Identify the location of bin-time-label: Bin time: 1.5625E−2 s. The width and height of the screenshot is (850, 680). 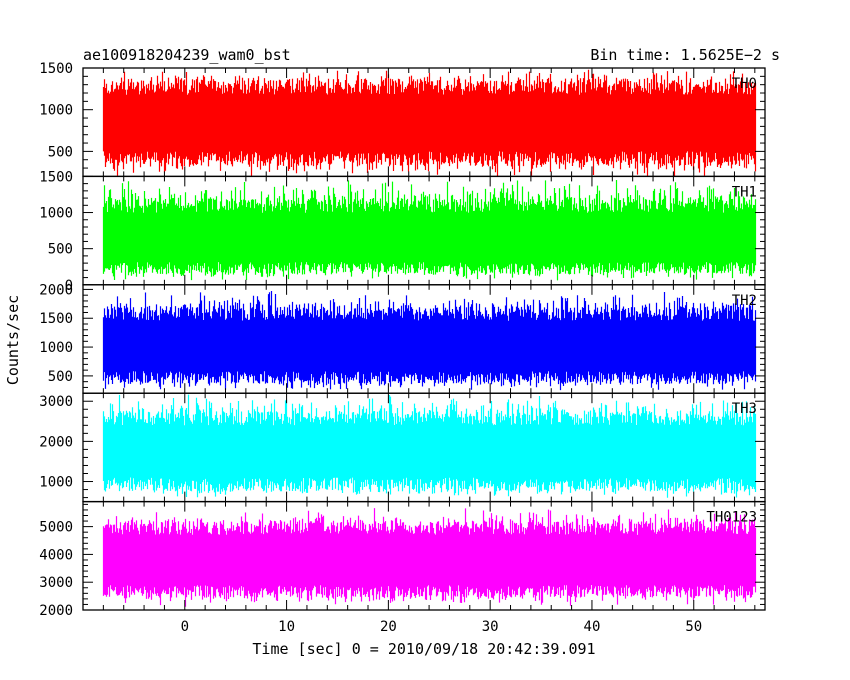
(685, 55).